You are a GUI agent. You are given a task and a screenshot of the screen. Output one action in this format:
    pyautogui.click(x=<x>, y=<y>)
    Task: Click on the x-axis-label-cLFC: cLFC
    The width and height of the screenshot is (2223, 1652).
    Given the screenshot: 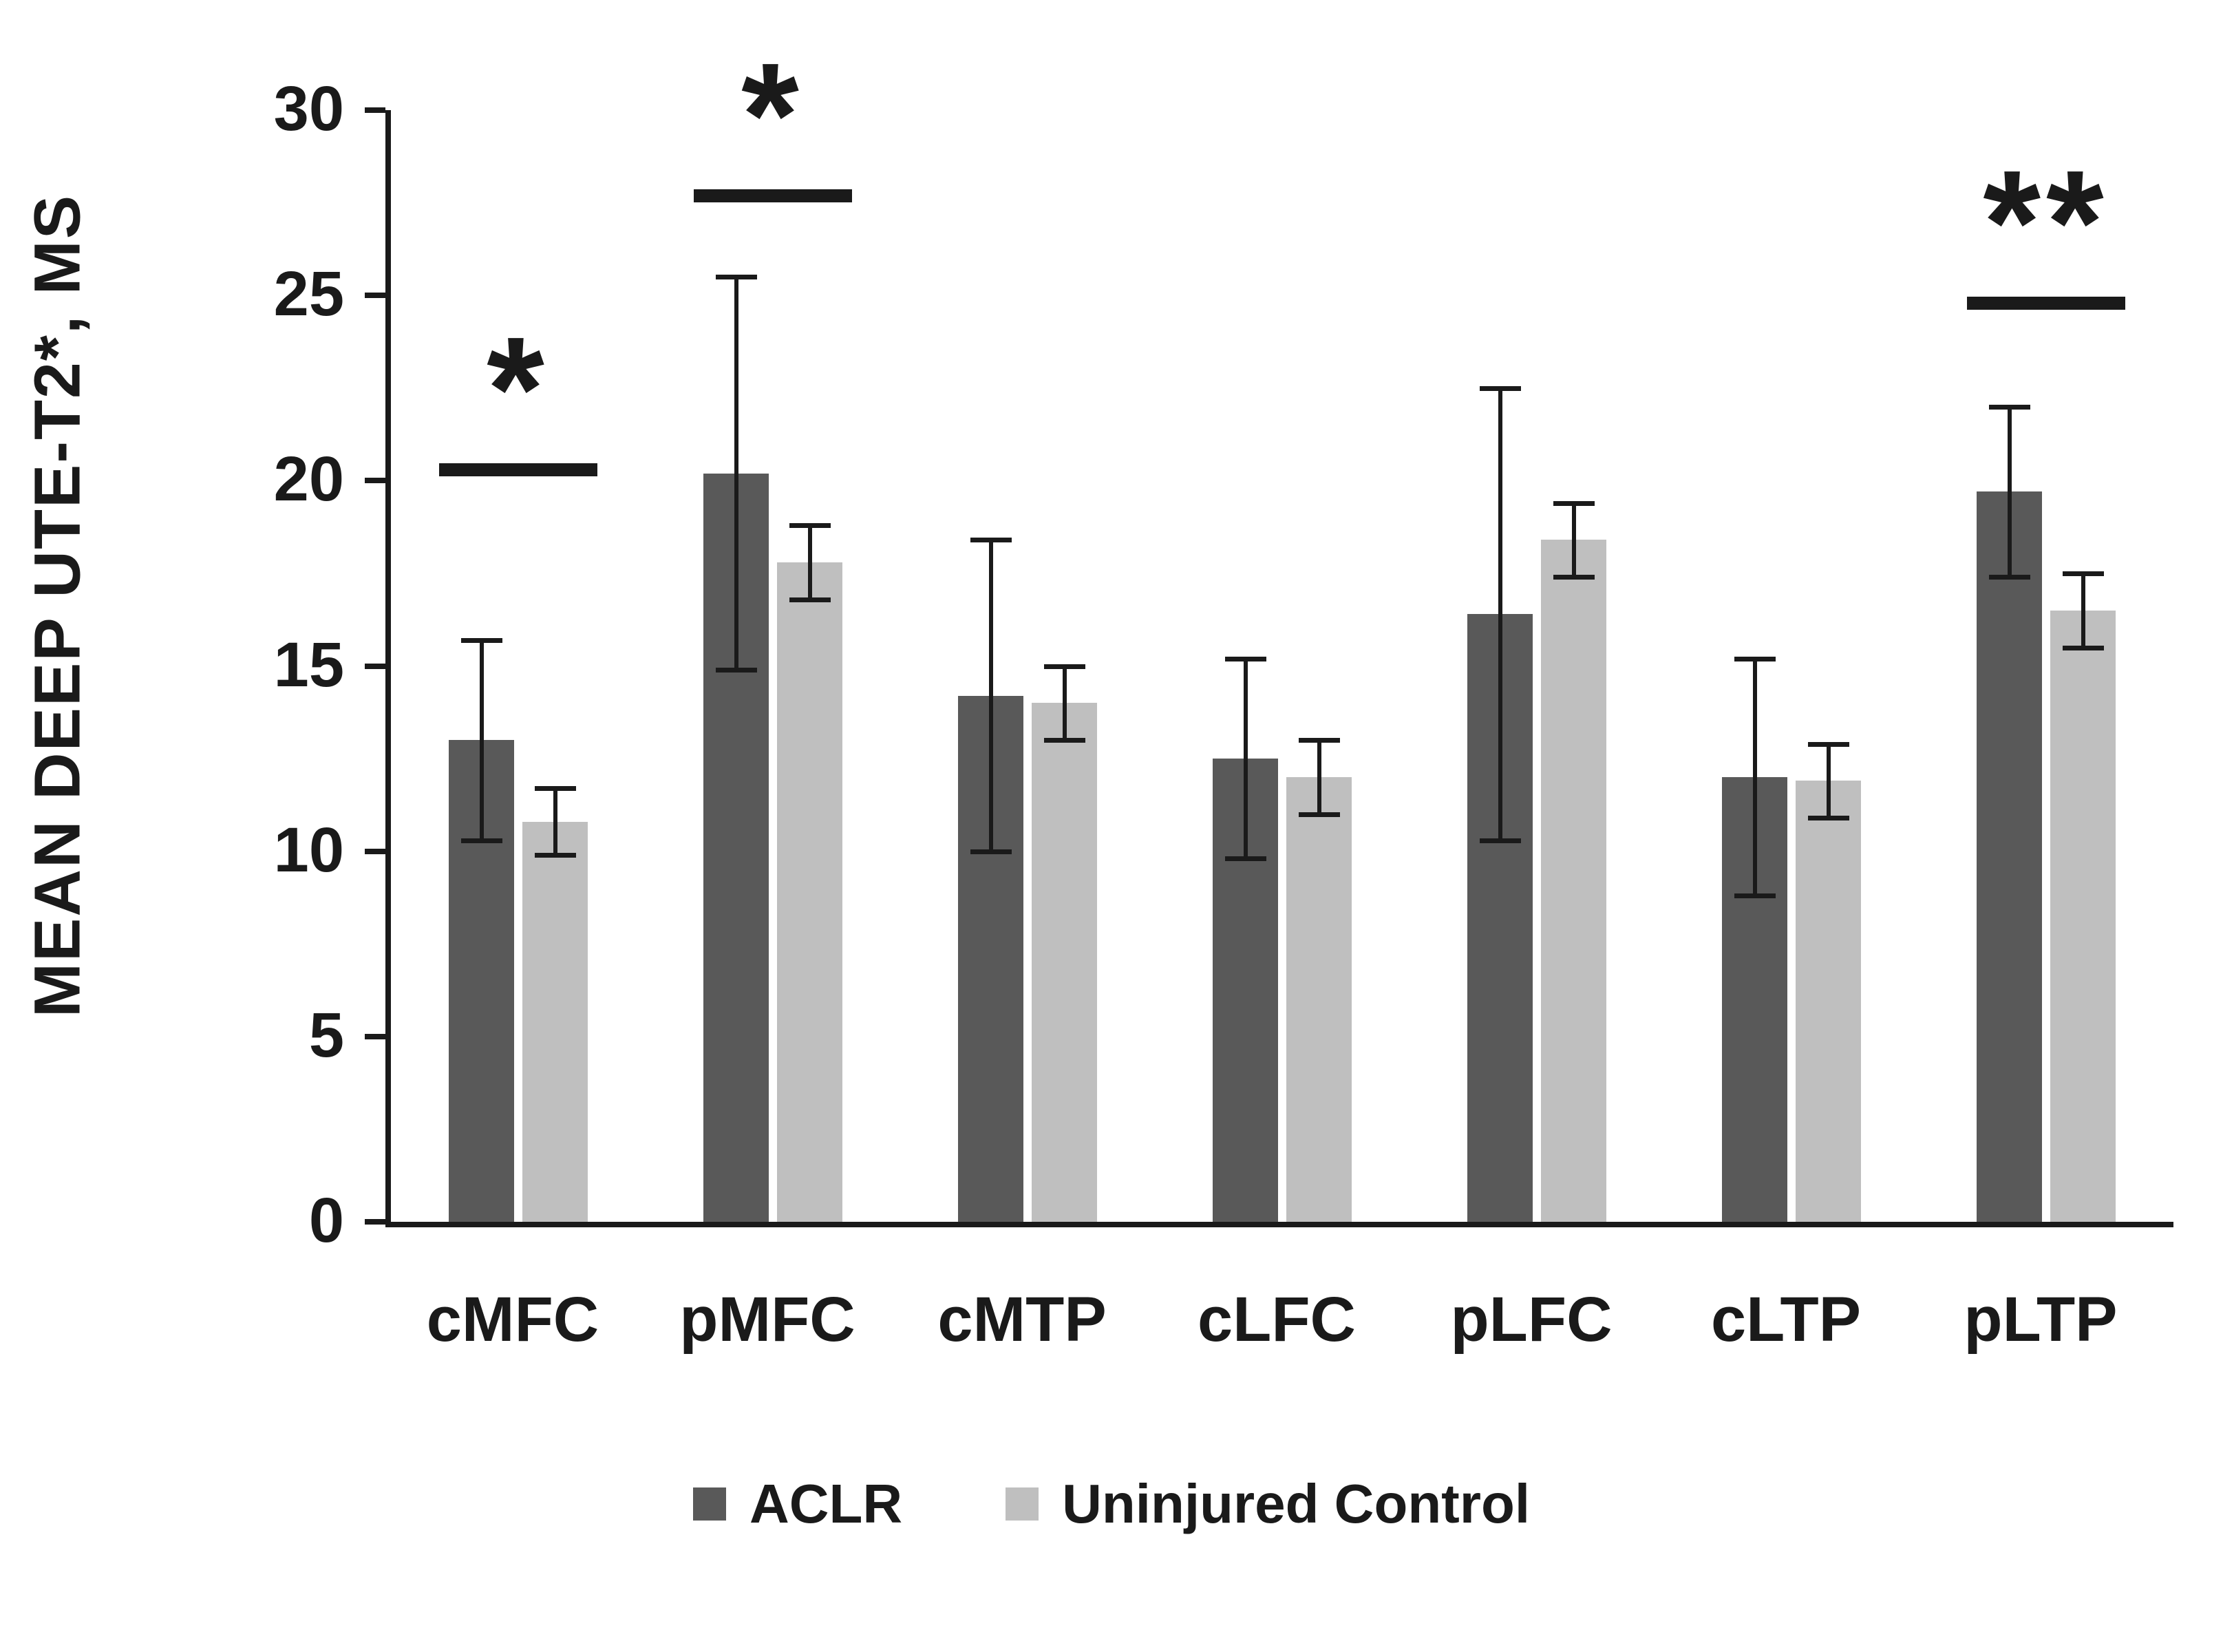 What is the action you would take?
    pyautogui.click(x=1277, y=1319)
    